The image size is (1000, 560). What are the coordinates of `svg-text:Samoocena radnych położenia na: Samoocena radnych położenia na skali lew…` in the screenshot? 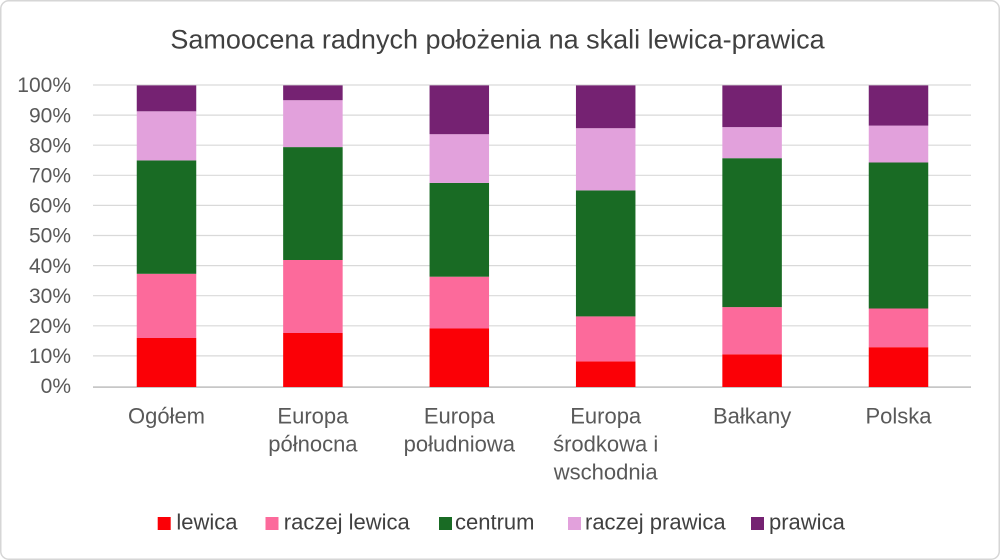 It's located at (497, 40).